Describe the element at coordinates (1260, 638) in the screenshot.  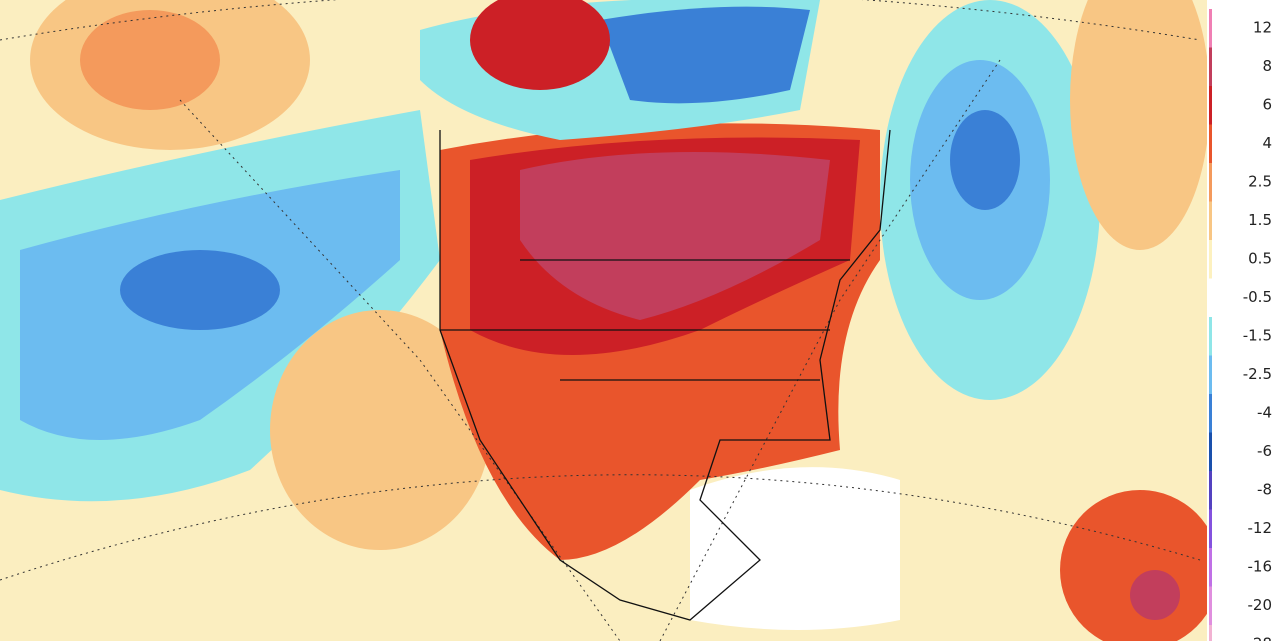
I see `legend-label: -28` at that location.